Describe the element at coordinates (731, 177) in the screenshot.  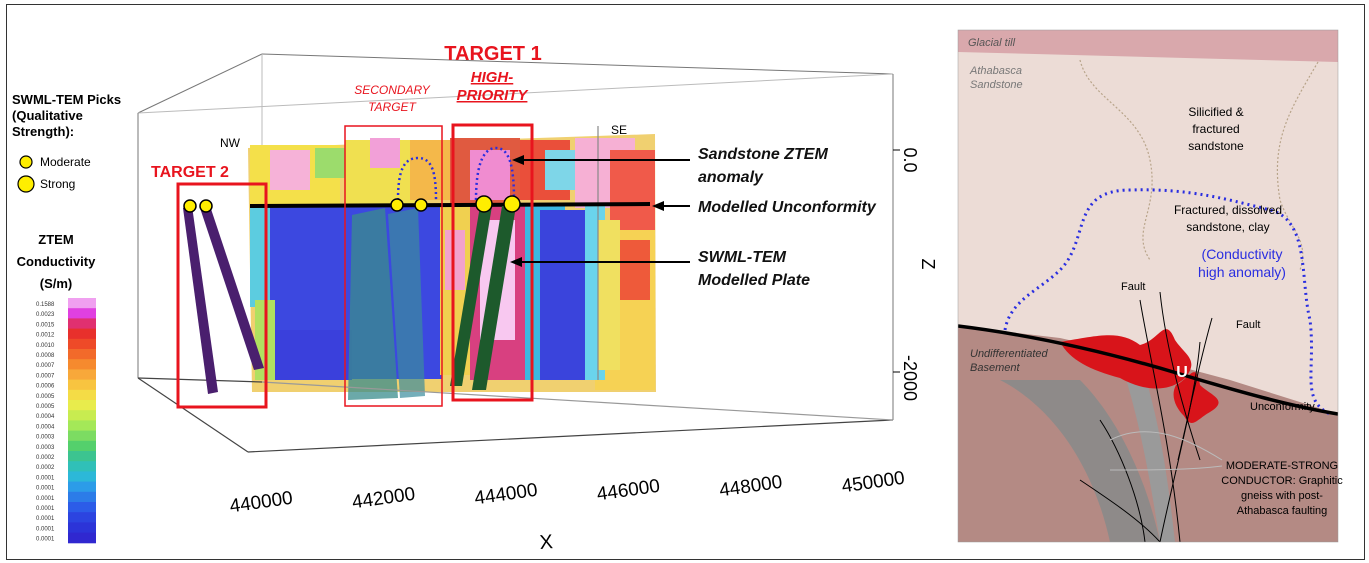
I see `callout-sandstone-2: anomaly` at that location.